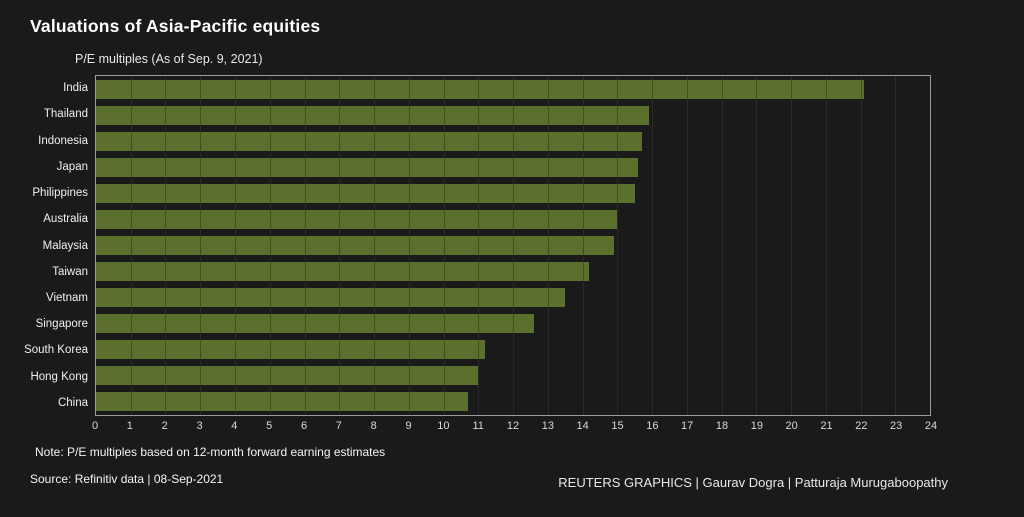  What do you see at coordinates (164, 426) in the screenshot?
I see `x-tick-label: 2` at bounding box center [164, 426].